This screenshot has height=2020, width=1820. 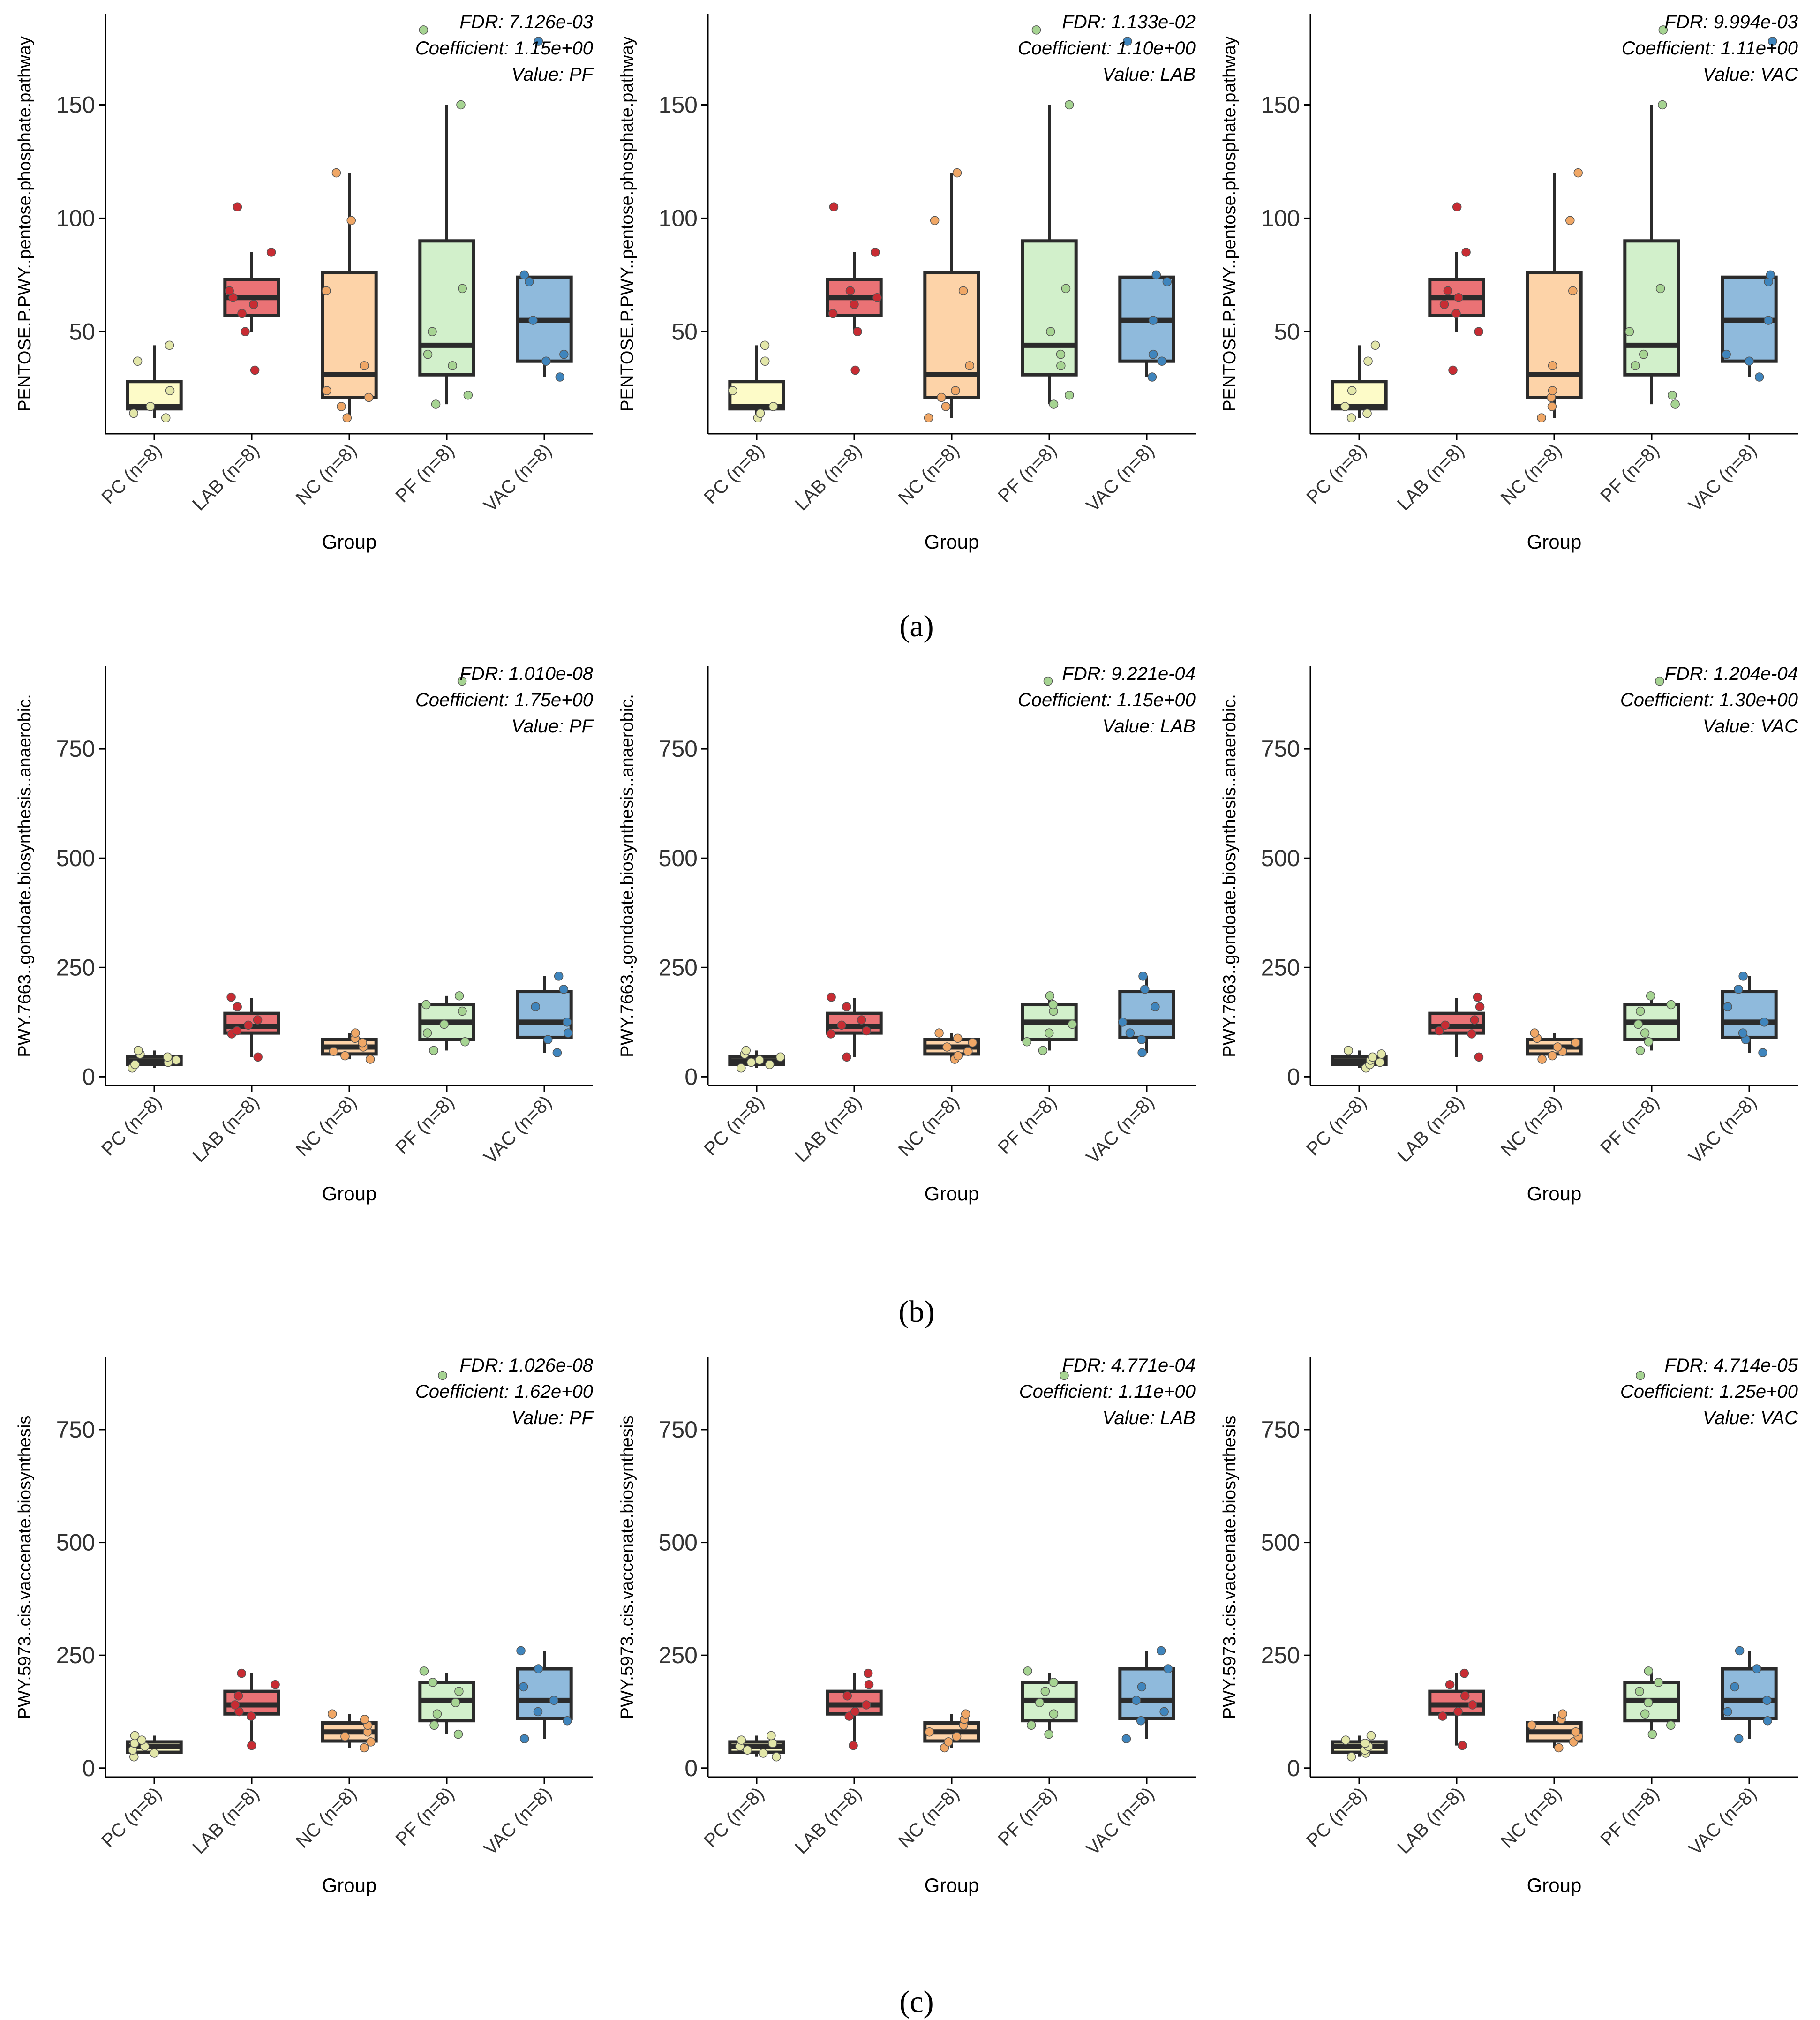 I want to click on chart-1-1-point-PF, so click(x=1043, y=1050).